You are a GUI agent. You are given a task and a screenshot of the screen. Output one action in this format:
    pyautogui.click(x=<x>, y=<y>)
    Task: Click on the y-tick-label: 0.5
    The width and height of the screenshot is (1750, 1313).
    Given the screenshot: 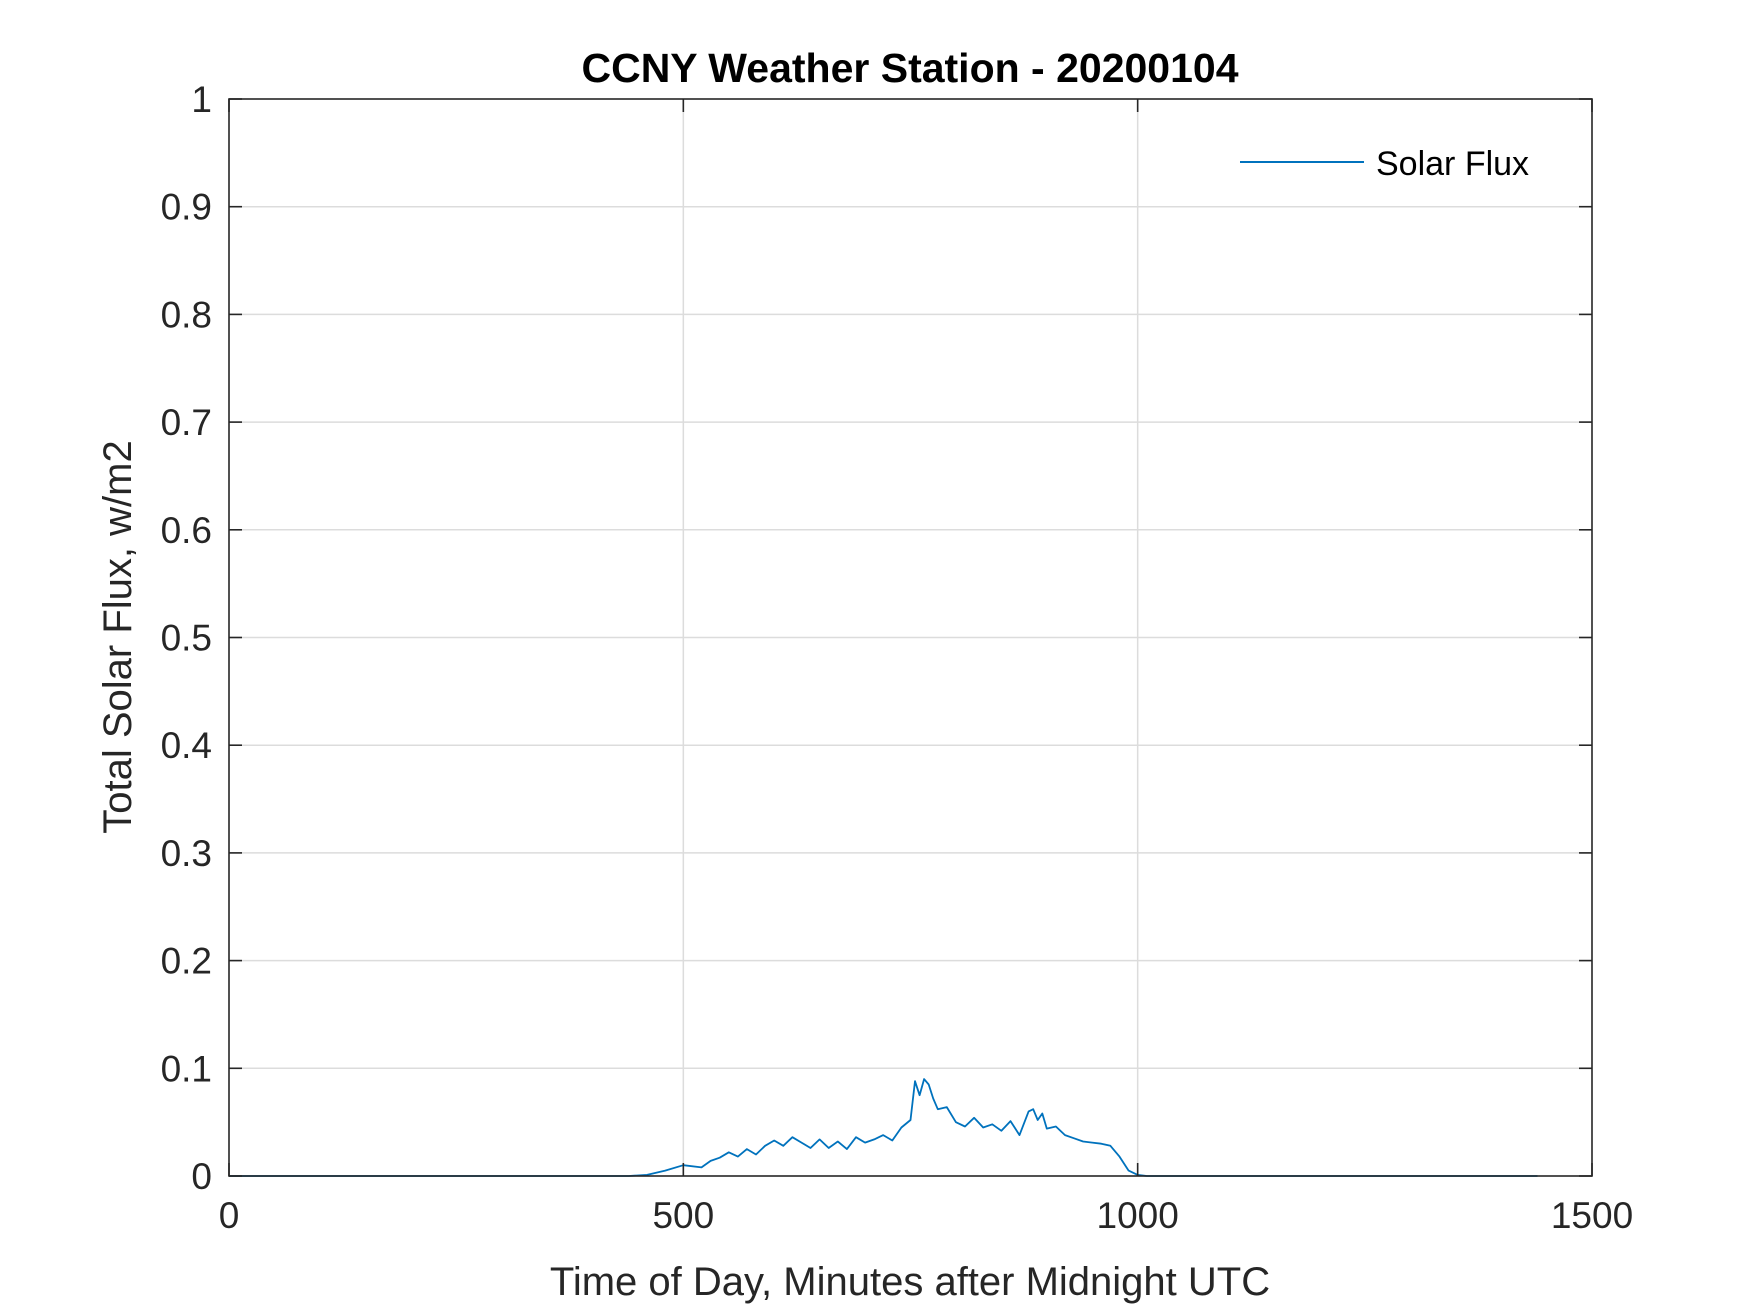 What is the action you would take?
    pyautogui.click(x=186, y=638)
    